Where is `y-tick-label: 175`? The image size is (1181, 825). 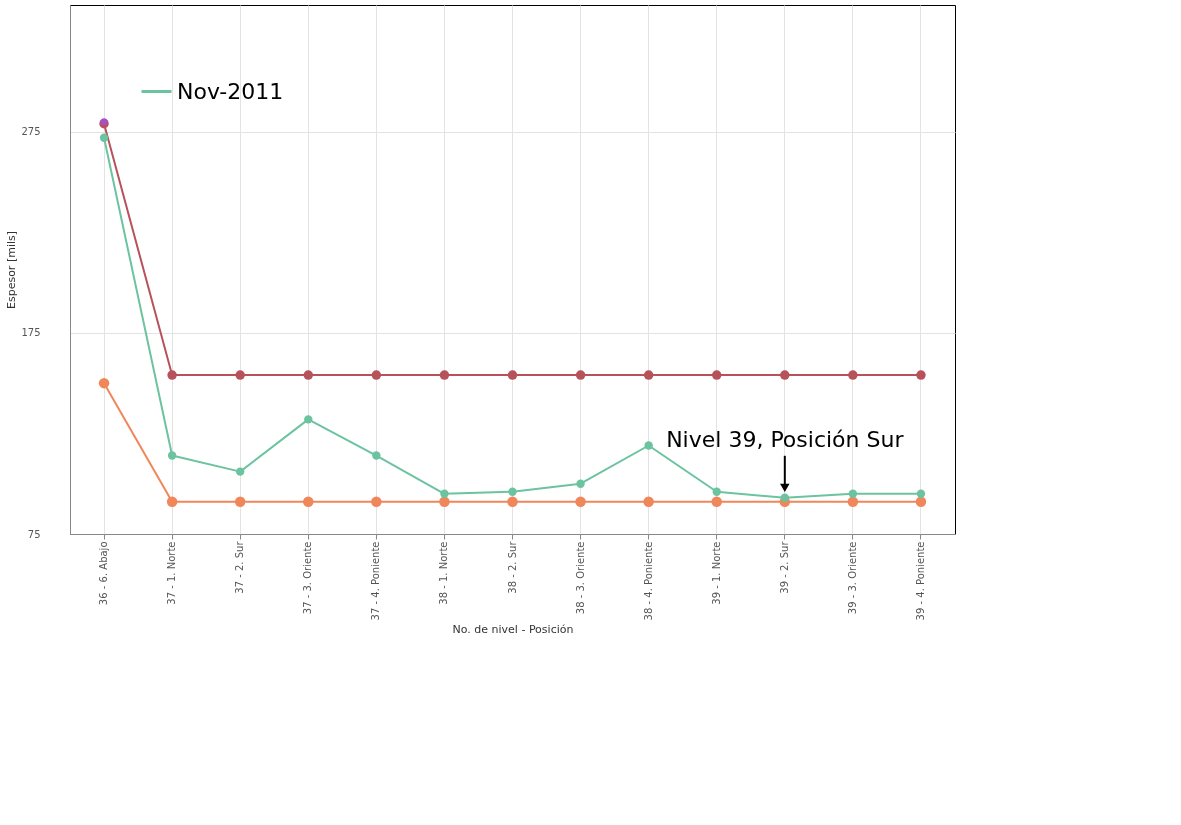 y-tick-label: 175 is located at coordinates (31, 333).